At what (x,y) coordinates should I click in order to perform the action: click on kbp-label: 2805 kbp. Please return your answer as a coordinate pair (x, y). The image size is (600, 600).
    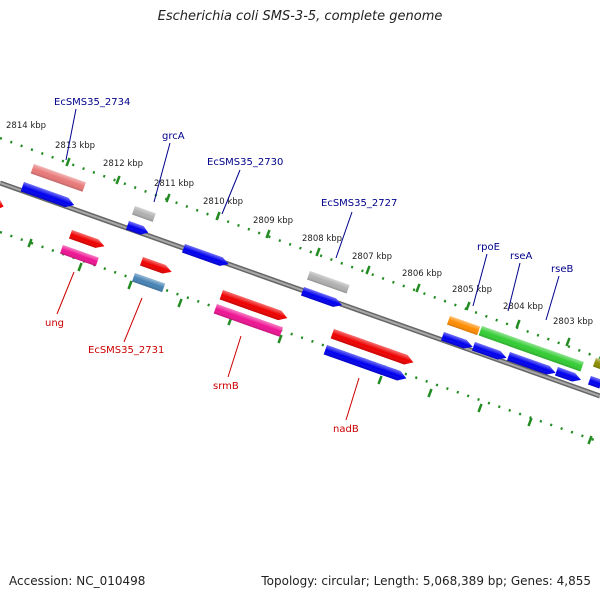
    Looking at the image, I should click on (472, 290).